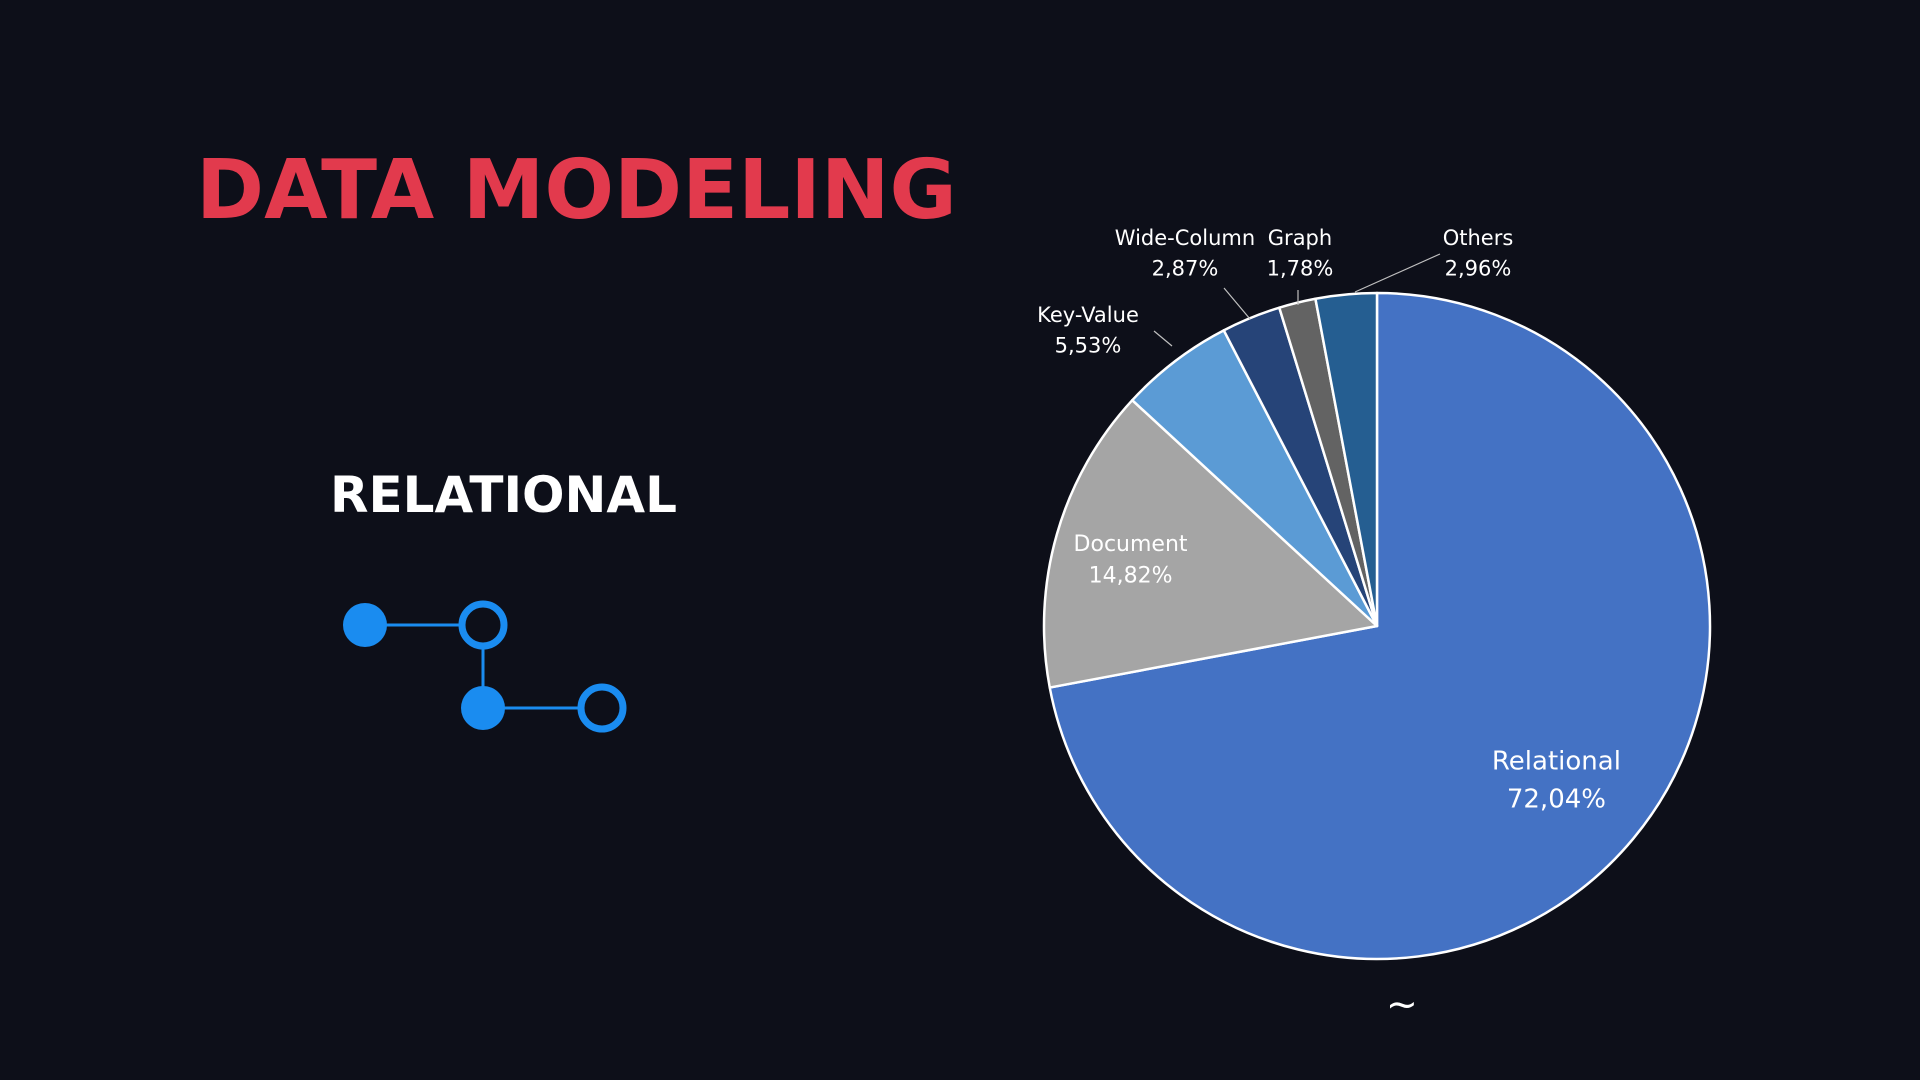 This screenshot has height=1080, width=1920. What do you see at coordinates (1088, 315) in the screenshot?
I see `data-label-key-value: Key-Value` at bounding box center [1088, 315].